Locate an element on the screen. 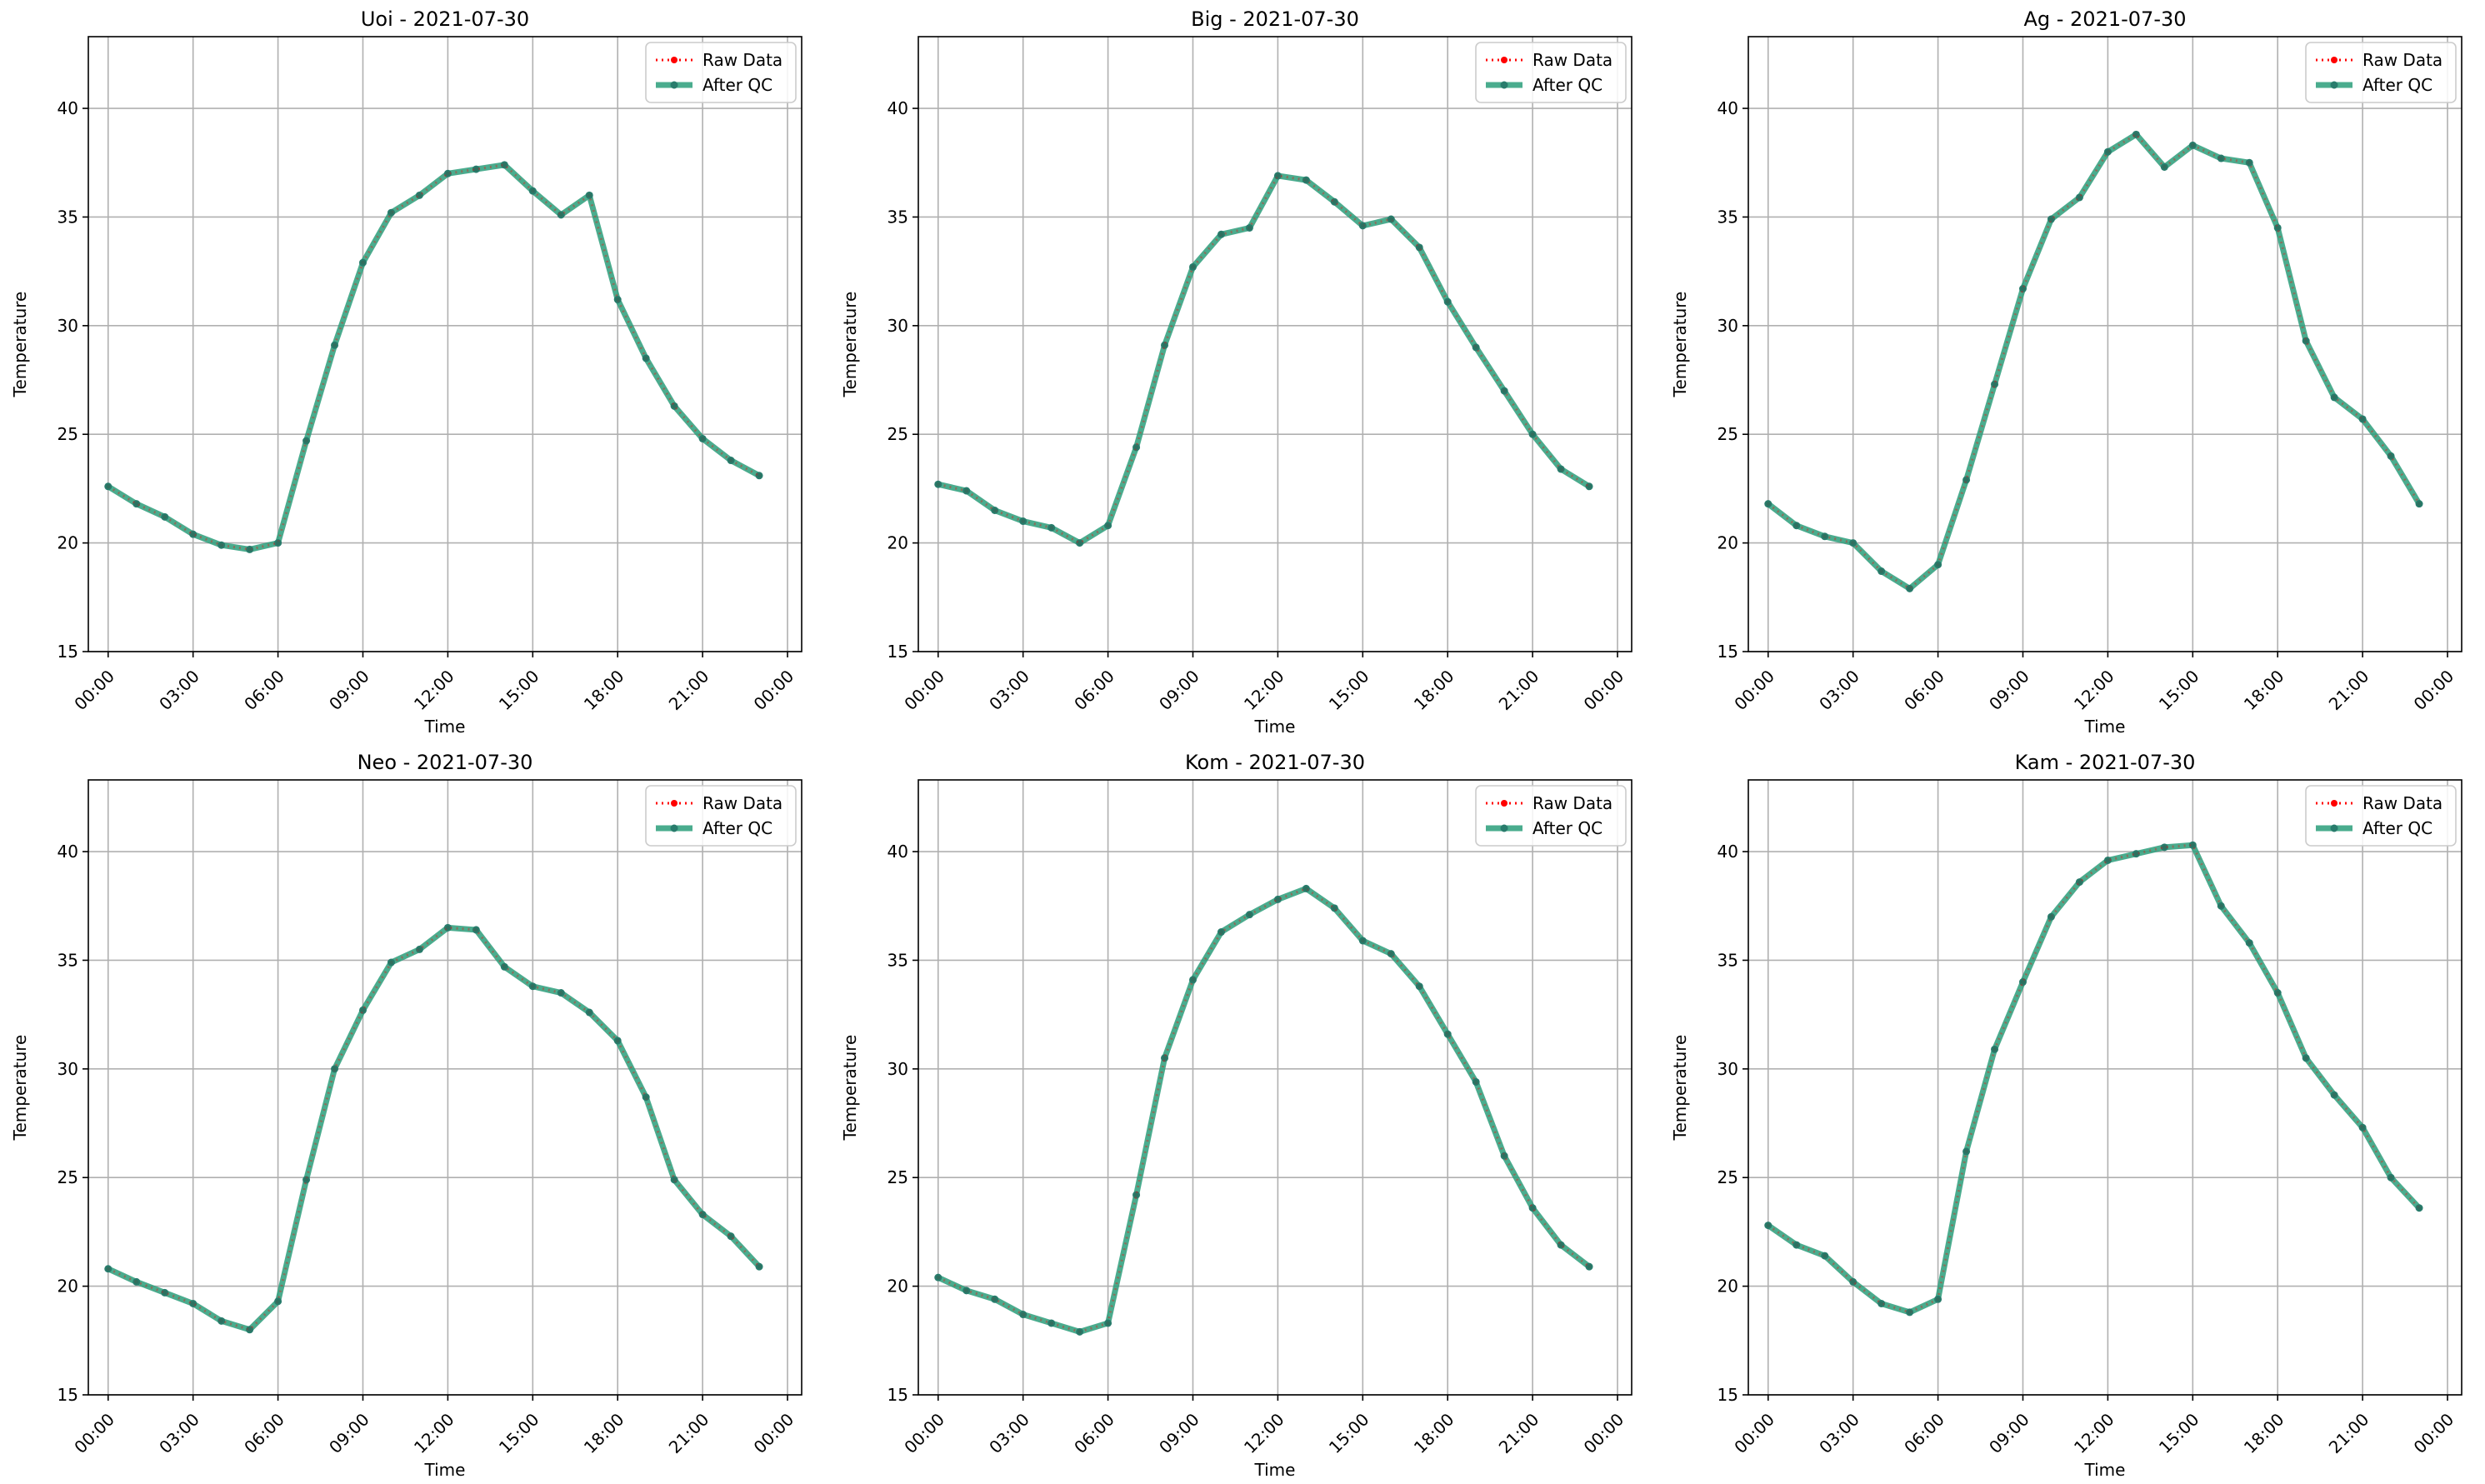  grid is located at coordinates (2105, 344).